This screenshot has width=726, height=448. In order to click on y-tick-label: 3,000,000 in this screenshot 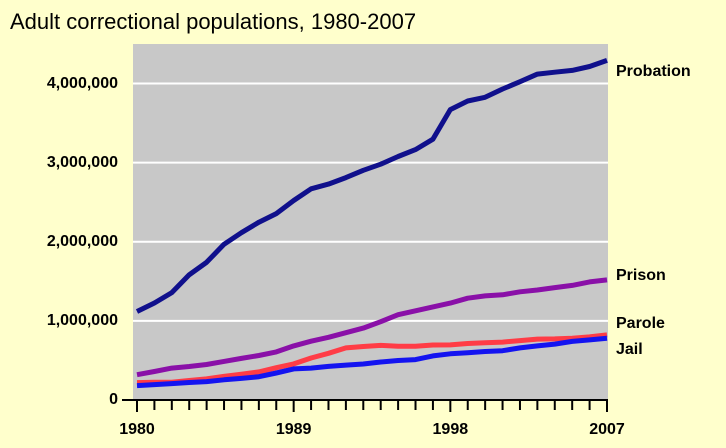, I will do `click(82, 162)`.